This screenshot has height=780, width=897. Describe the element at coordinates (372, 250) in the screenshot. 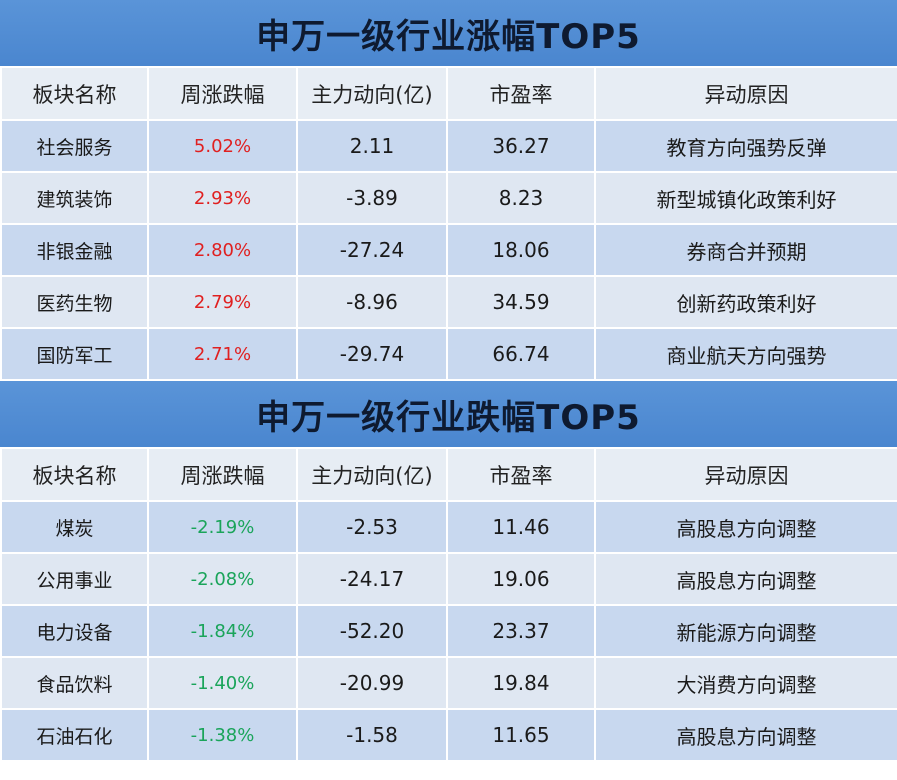

I see `main-flow: -27.24` at that location.